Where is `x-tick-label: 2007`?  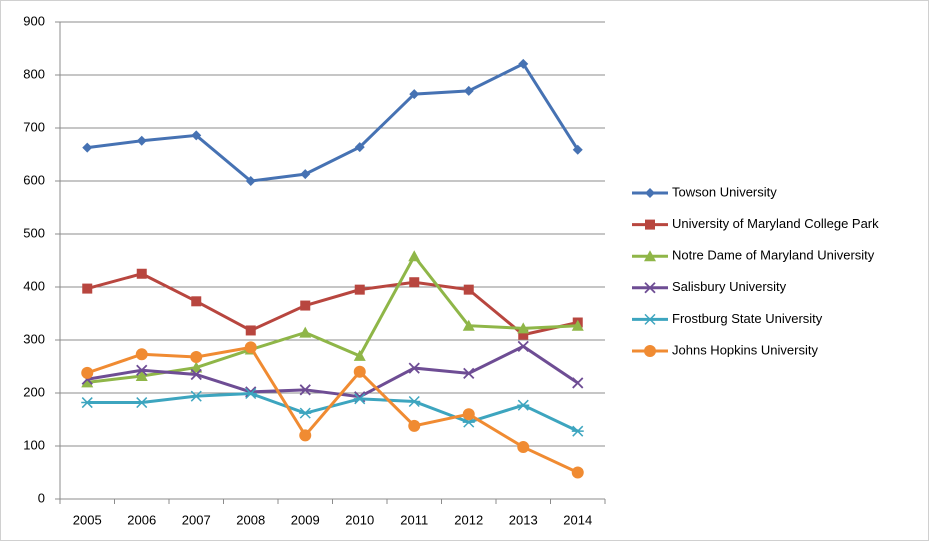
x-tick-label: 2007 is located at coordinates (196, 519).